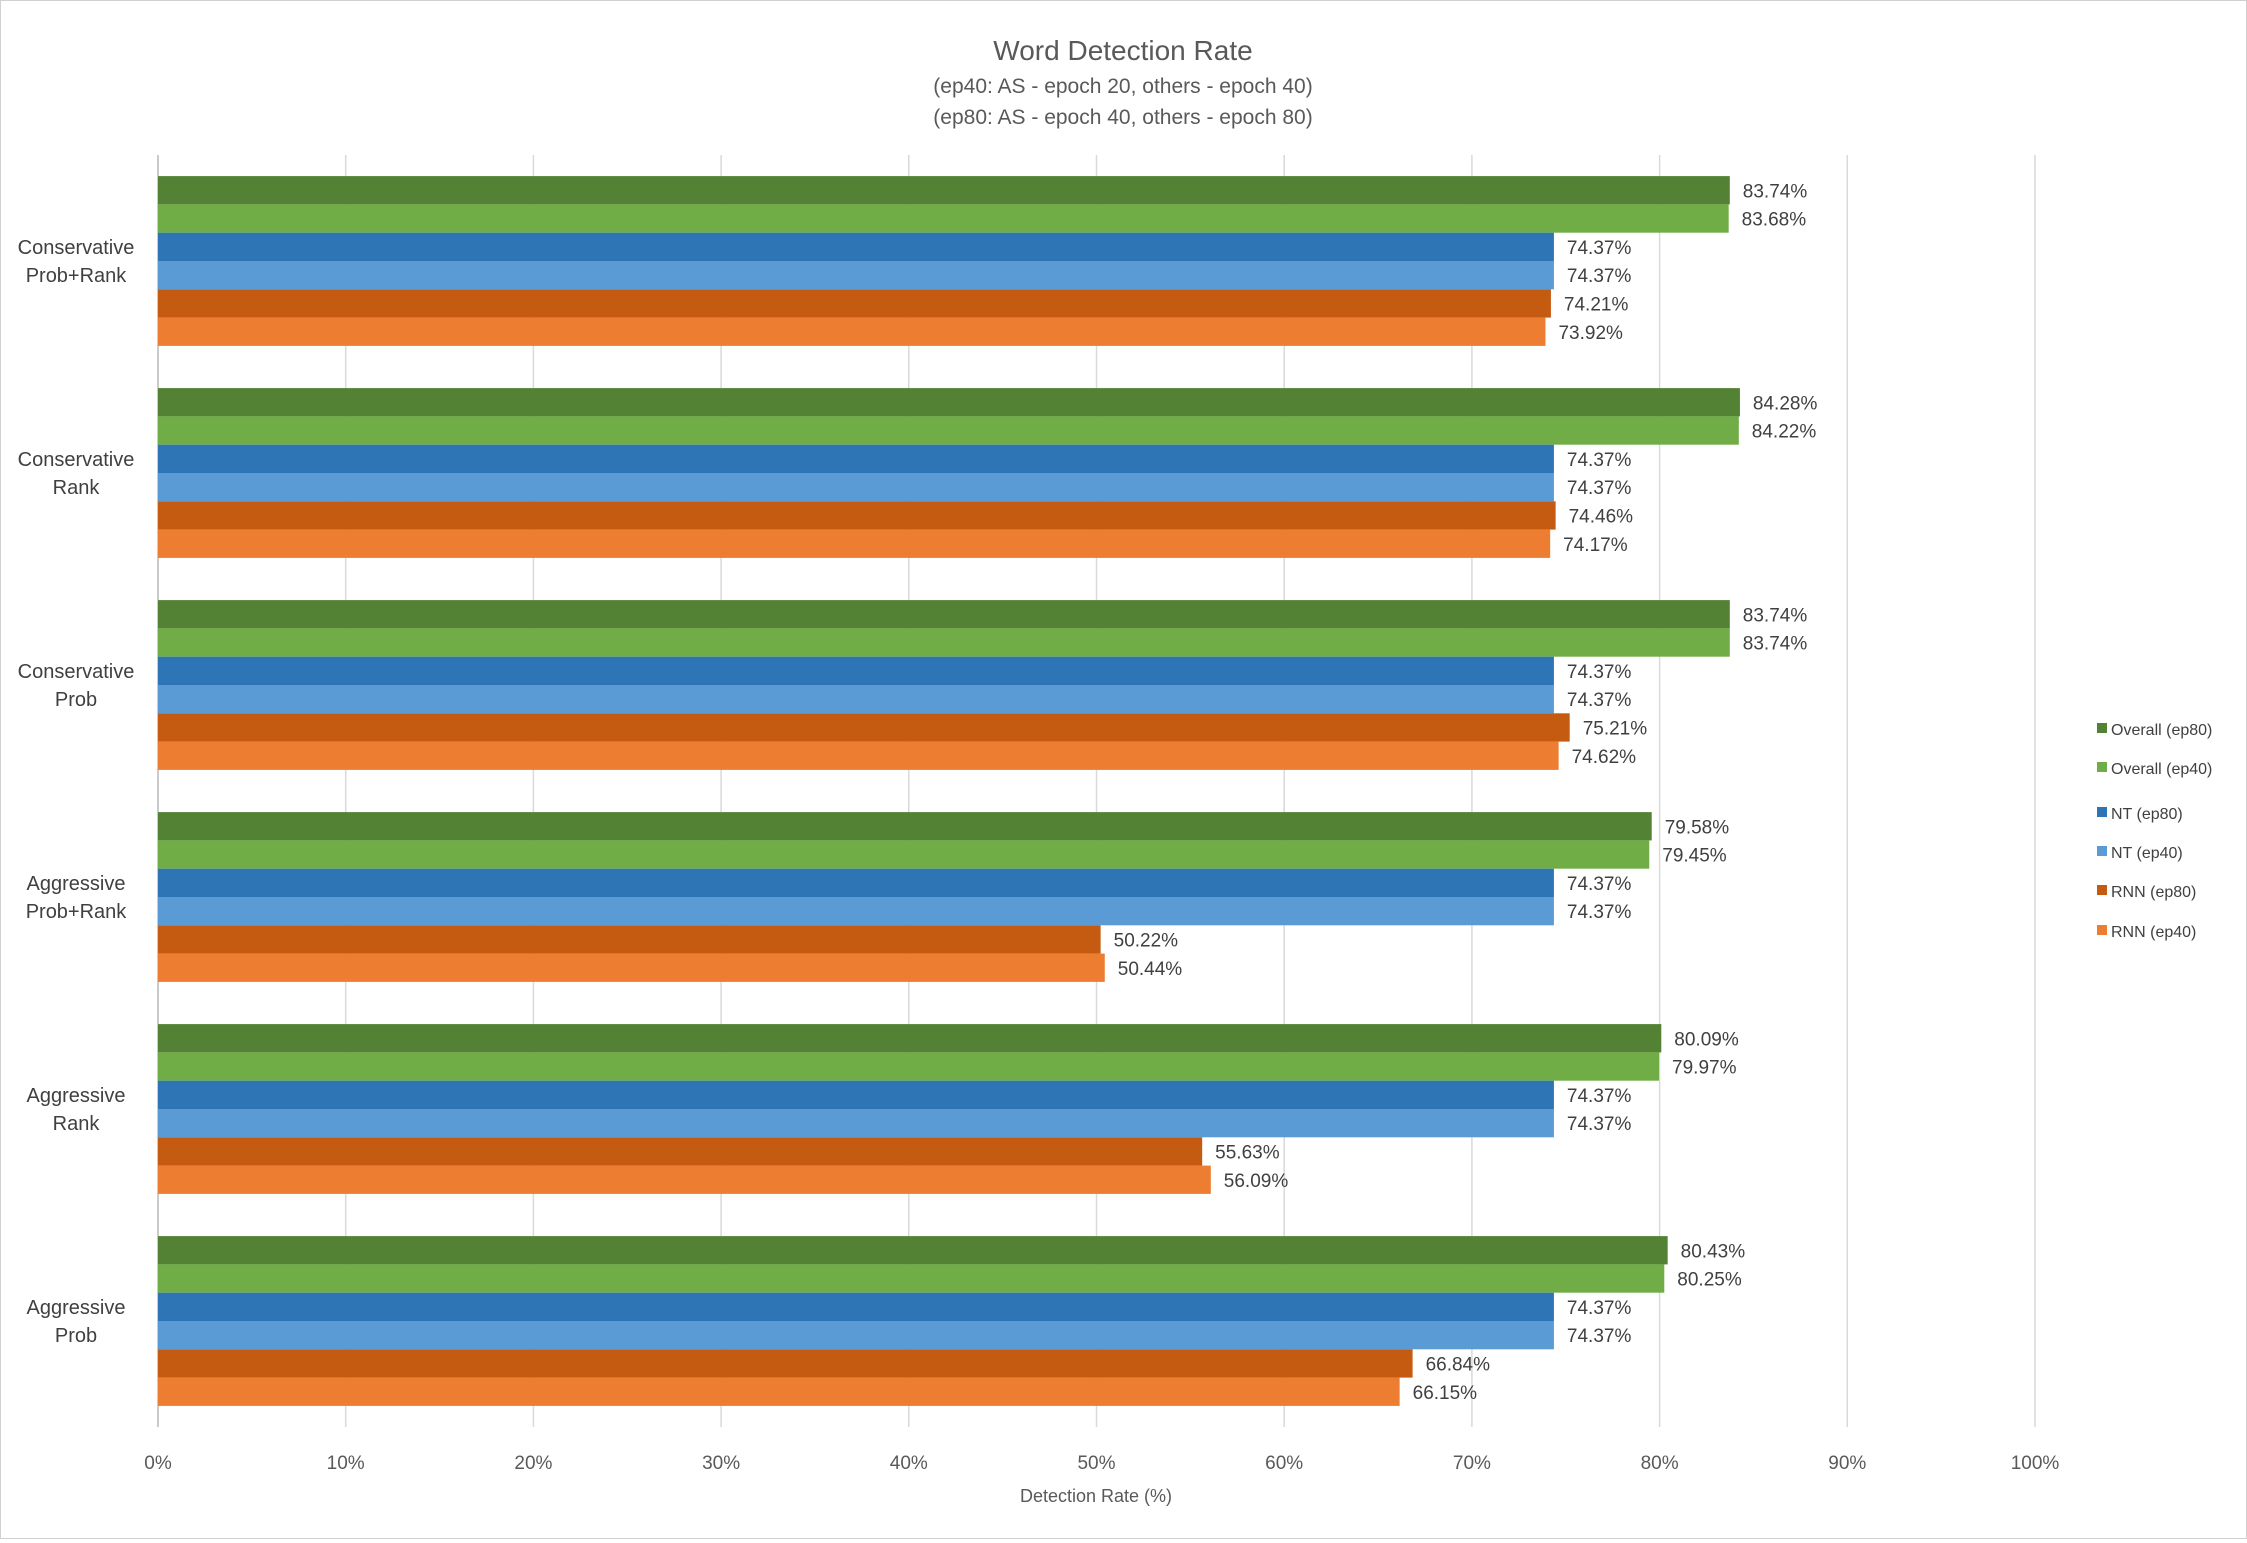 The image size is (2247, 1543). What do you see at coordinates (533, 1463) in the screenshot?
I see `x-tick-label: 20%` at bounding box center [533, 1463].